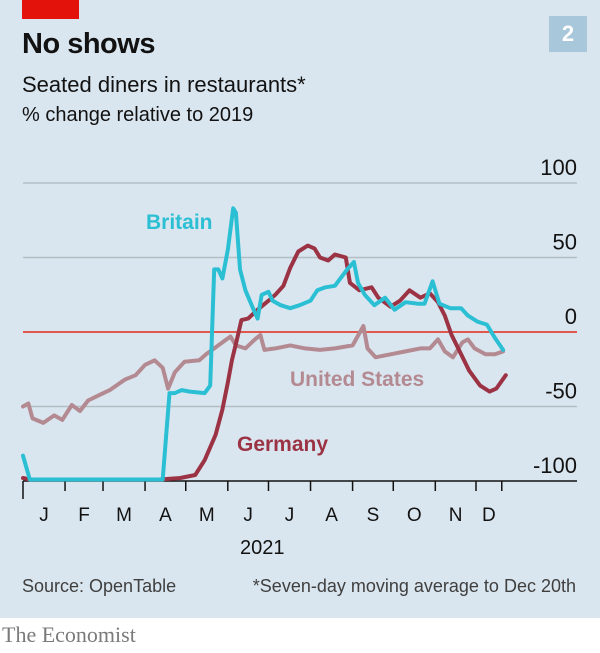 The image size is (600, 653). Describe the element at coordinates (456, 515) in the screenshot. I see `x-tick-label: N` at that location.